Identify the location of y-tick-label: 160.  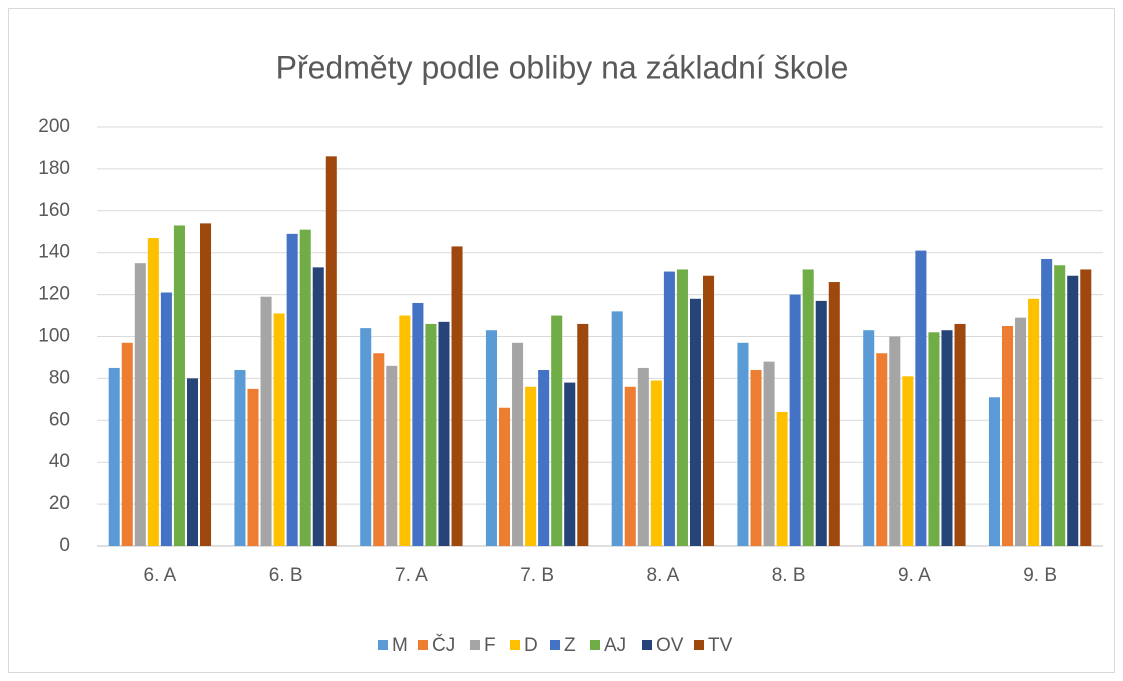
(54, 210).